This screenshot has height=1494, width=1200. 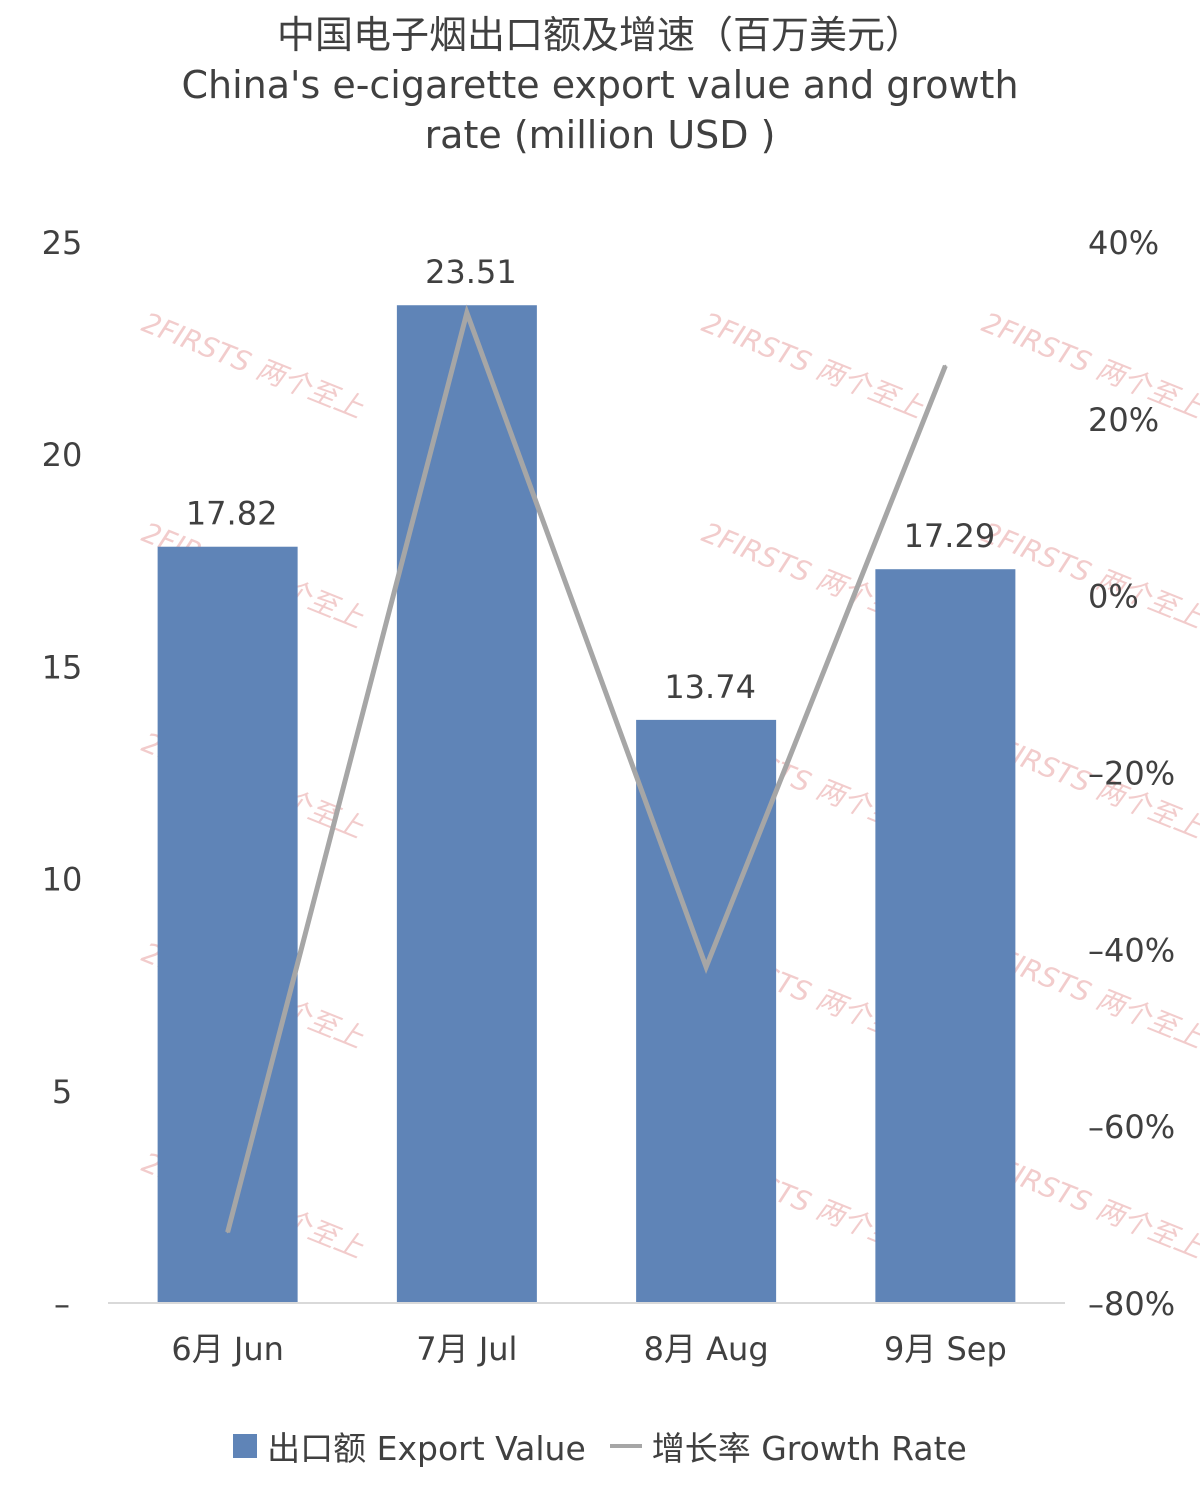 I want to click on right-tick-label: –20%, so click(x=1131, y=774).